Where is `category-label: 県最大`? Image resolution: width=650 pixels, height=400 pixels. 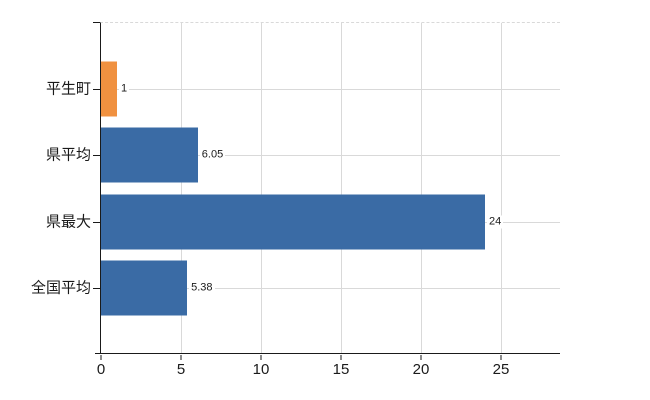
category-label: 県最大 is located at coordinates (68, 222).